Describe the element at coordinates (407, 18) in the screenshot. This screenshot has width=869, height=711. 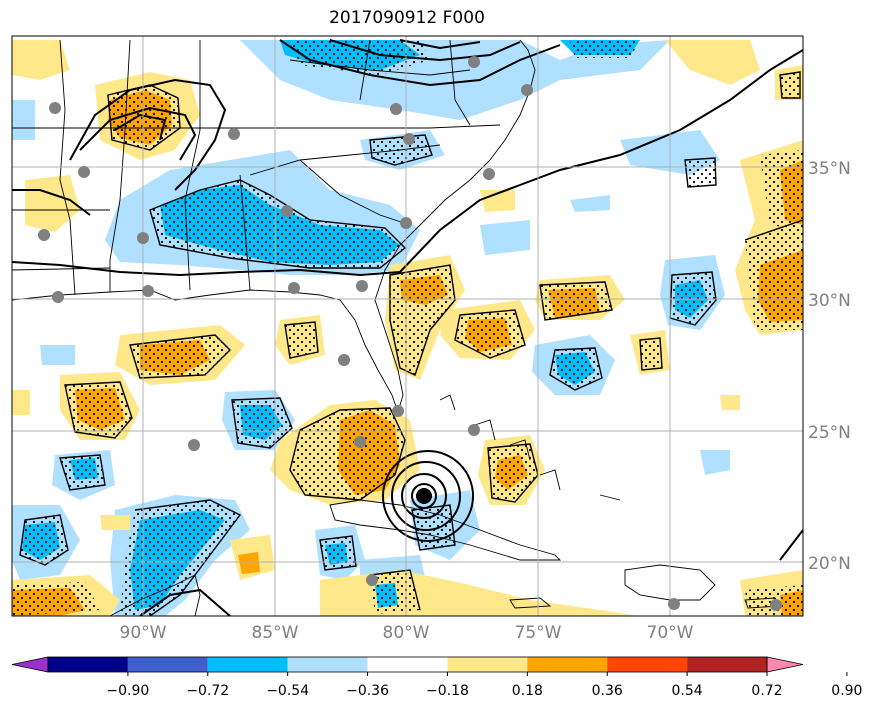
I see `map-title: 2017090912 F000` at that location.